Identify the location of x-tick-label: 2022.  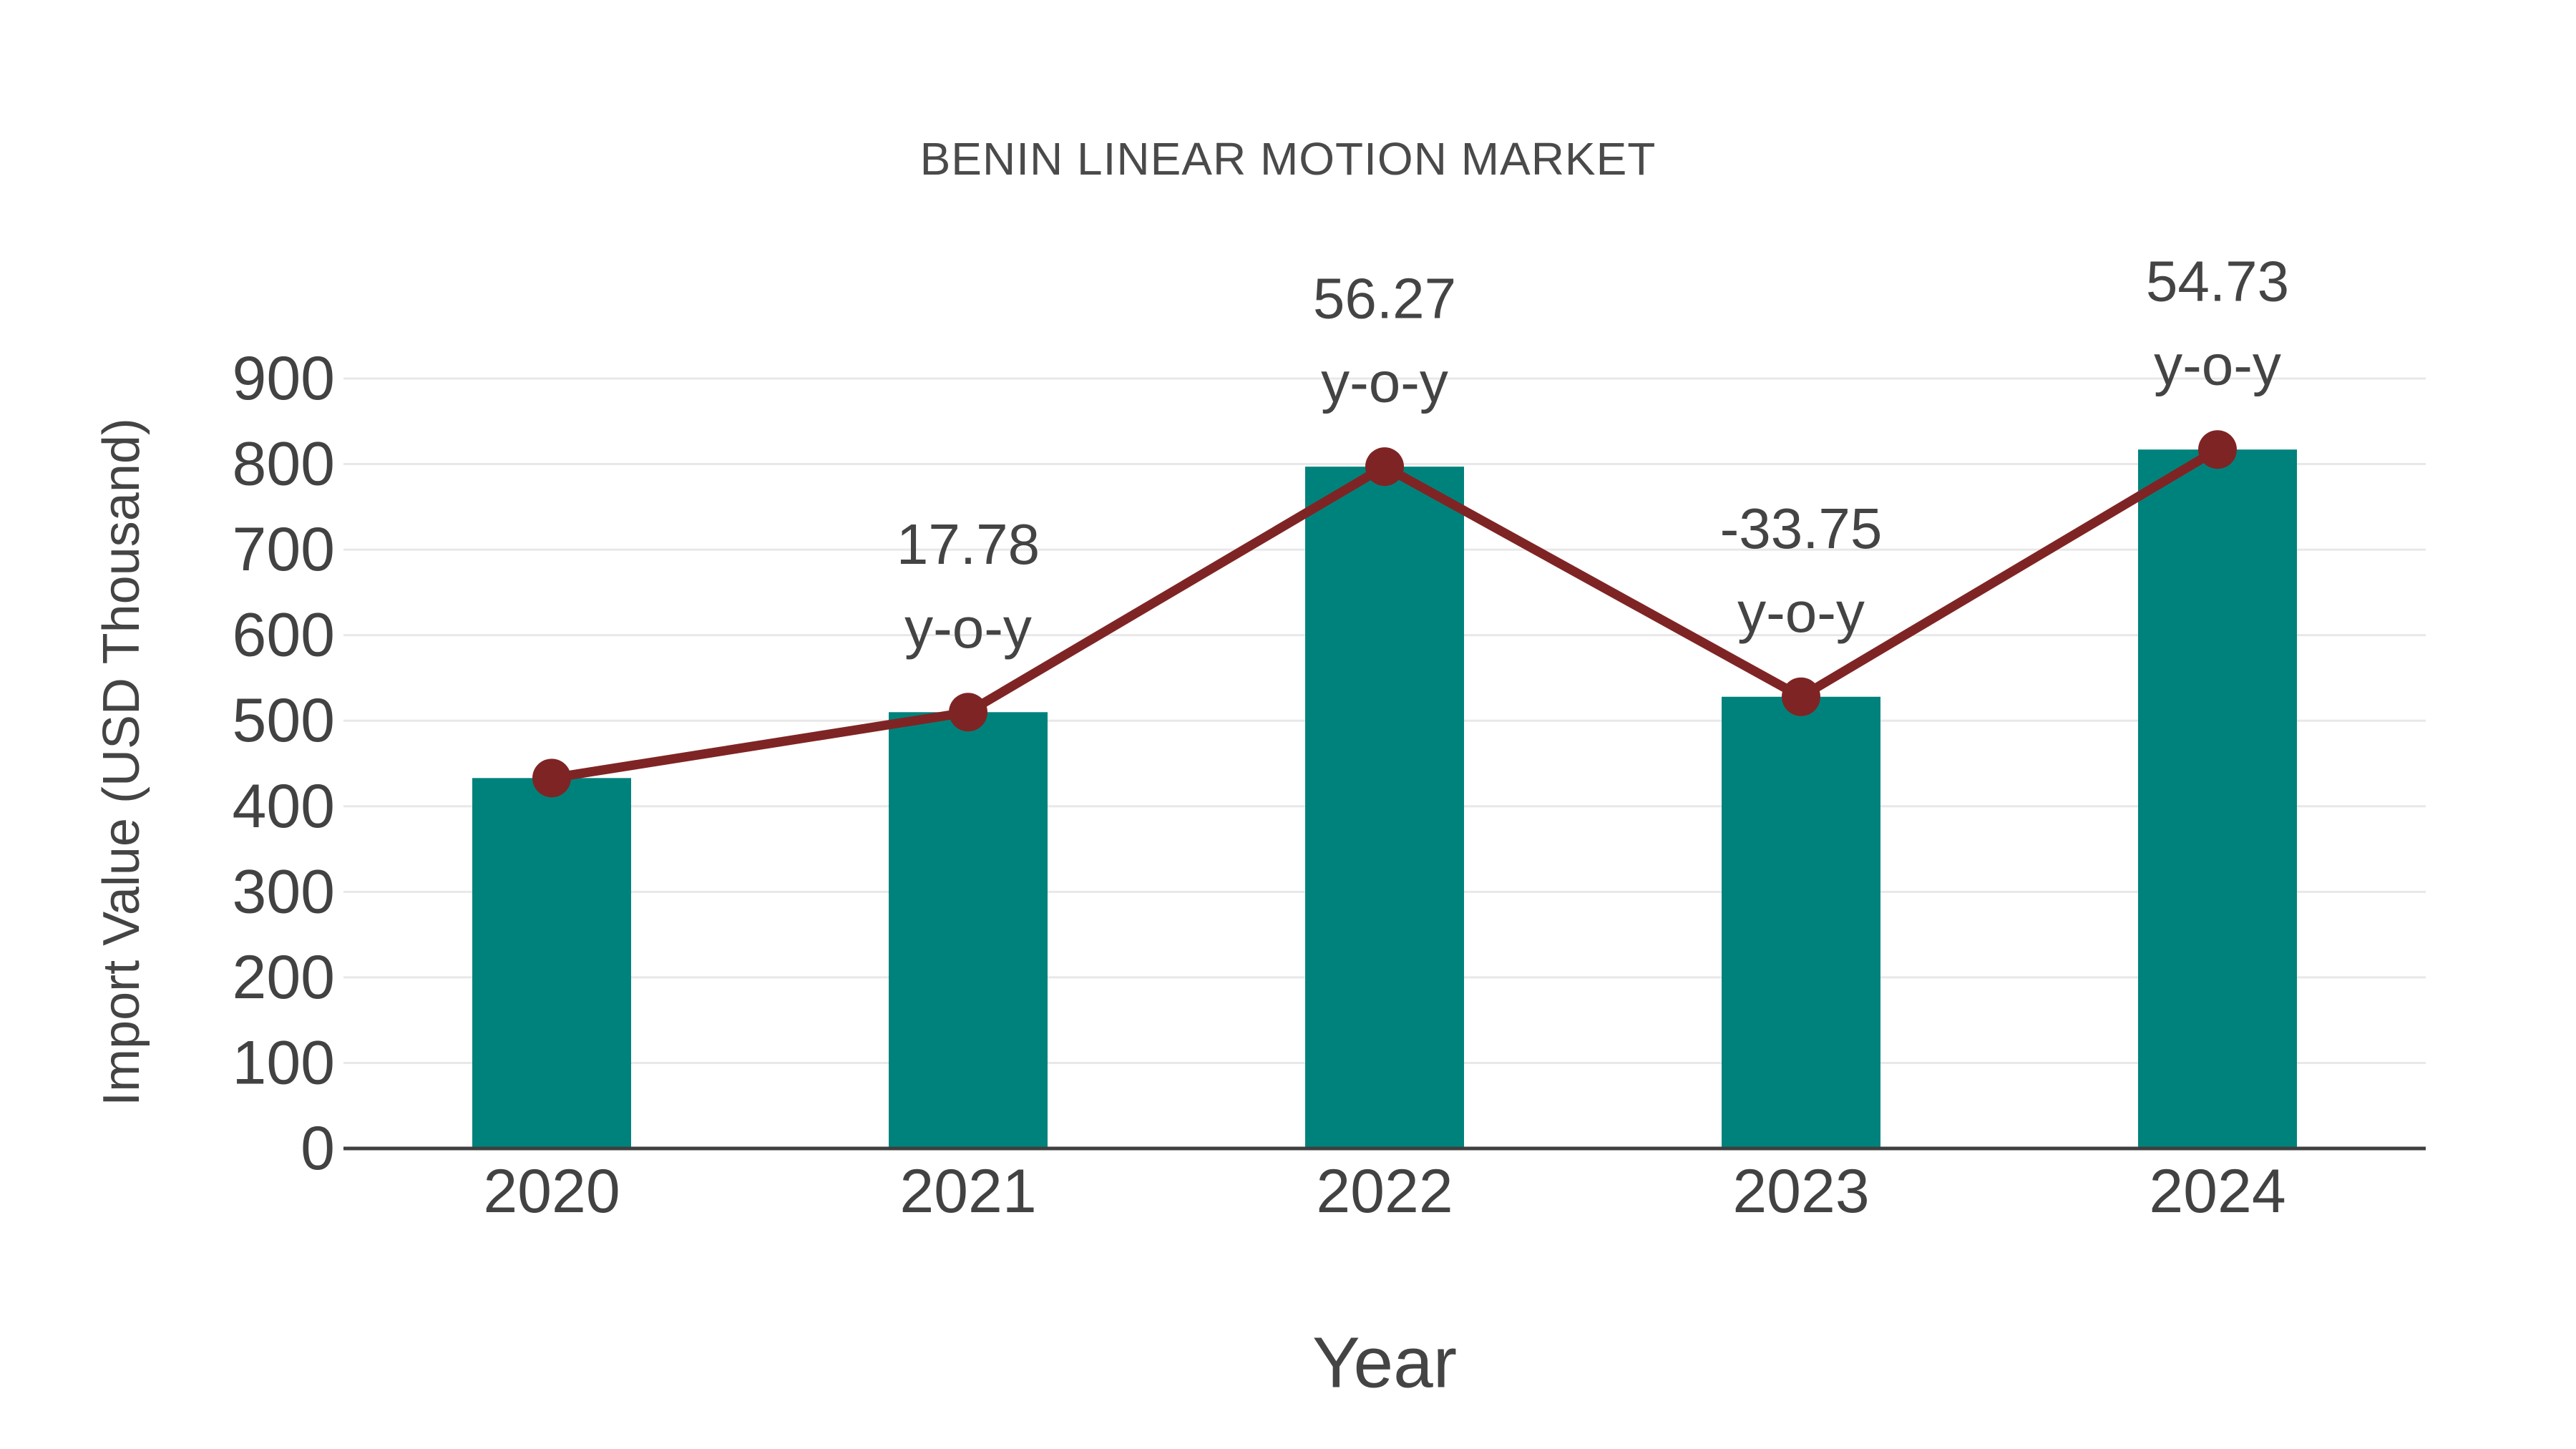
(1384, 1191).